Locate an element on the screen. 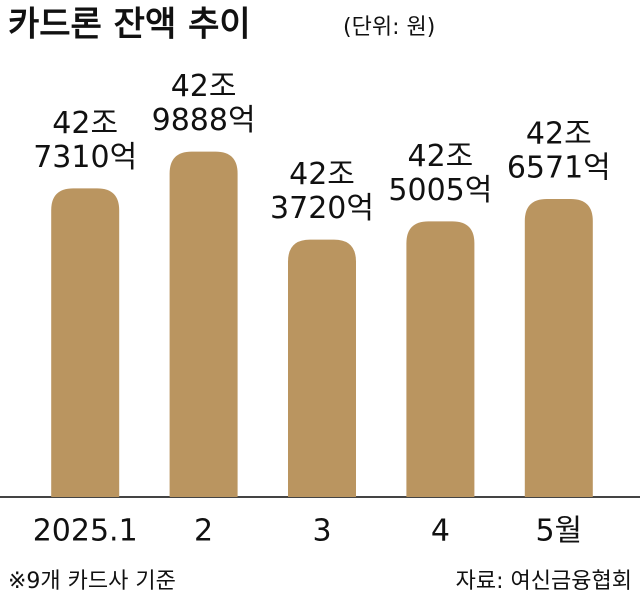  chart-title: 카드론 잔액 추이 is located at coordinates (129, 25).